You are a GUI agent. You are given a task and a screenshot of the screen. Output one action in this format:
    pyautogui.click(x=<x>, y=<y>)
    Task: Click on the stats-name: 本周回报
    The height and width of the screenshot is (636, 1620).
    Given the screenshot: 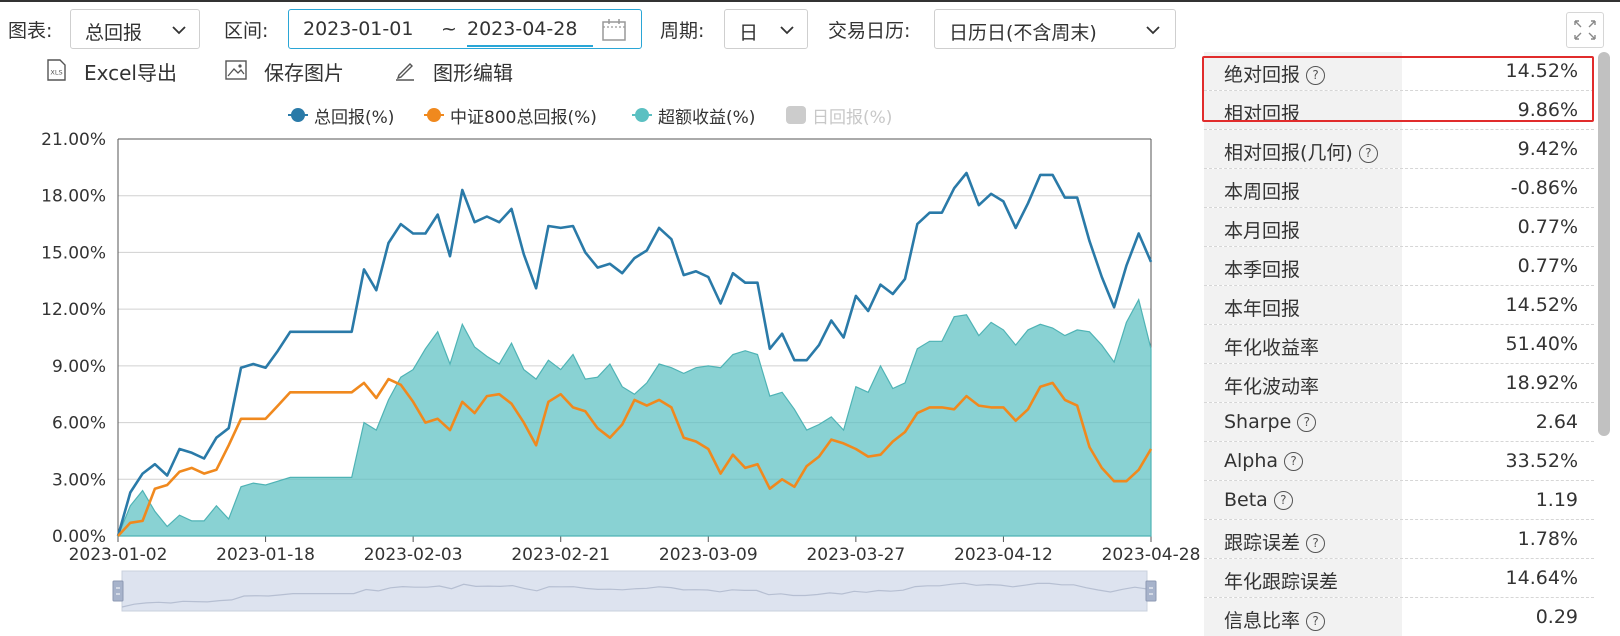 What is the action you would take?
    pyautogui.click(x=1262, y=190)
    